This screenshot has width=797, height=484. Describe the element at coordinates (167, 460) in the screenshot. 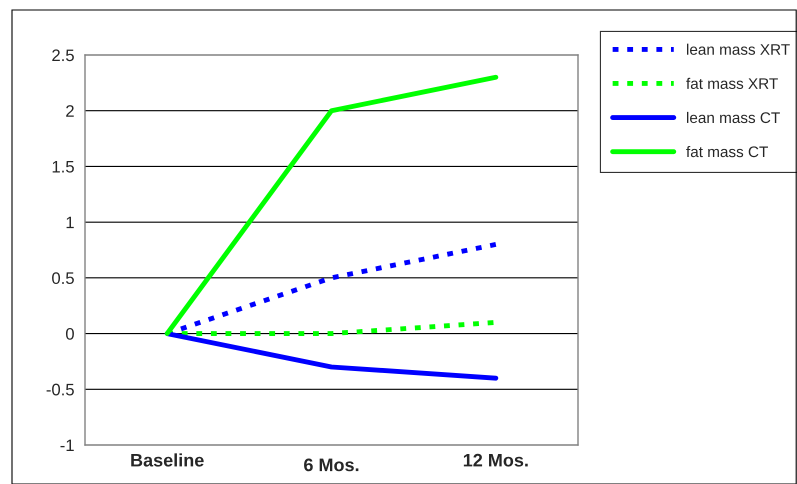

I see `x-tick-label: Baseline` at that location.